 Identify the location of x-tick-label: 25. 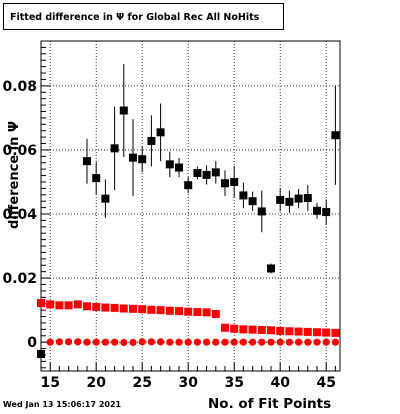
(141, 383).